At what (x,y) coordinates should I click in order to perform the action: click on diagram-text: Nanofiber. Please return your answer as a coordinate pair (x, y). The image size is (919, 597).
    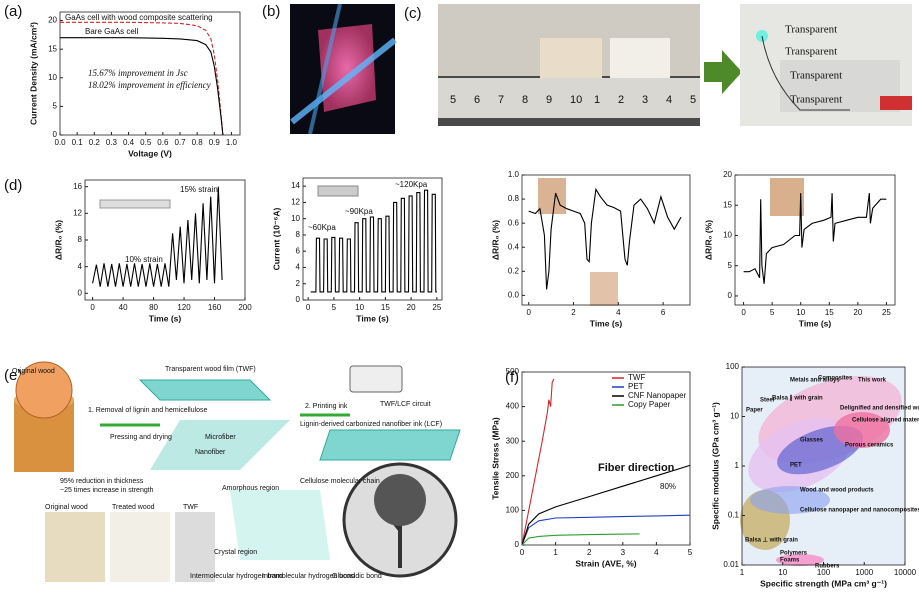
    Looking at the image, I should click on (210, 452).